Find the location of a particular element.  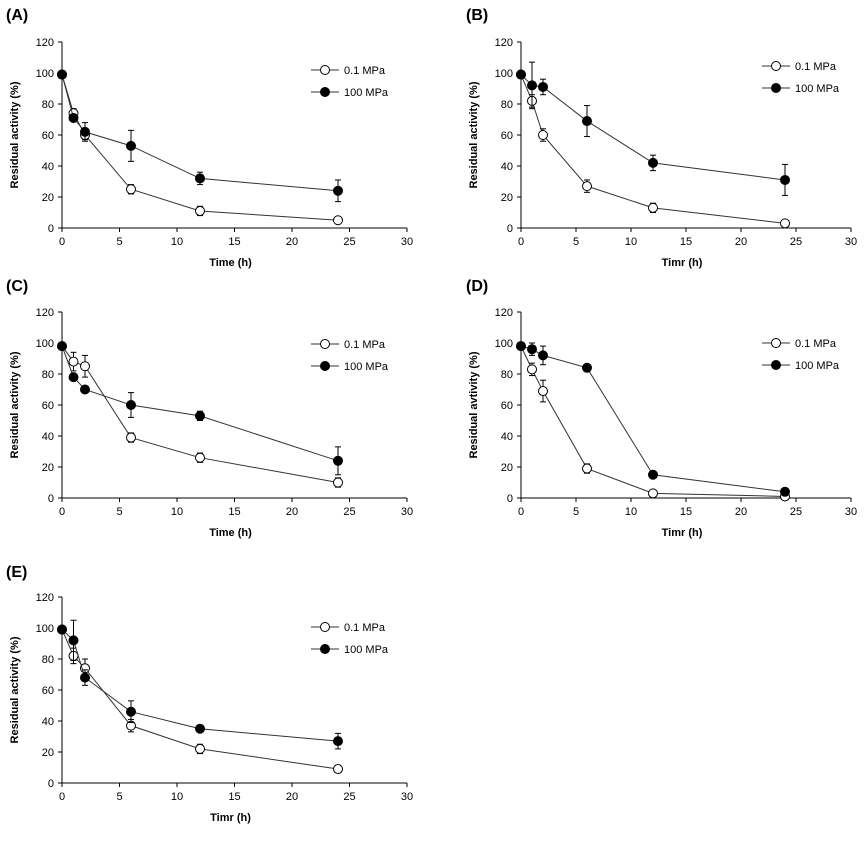

y-tick-label: 40 is located at coordinates (507, 167).